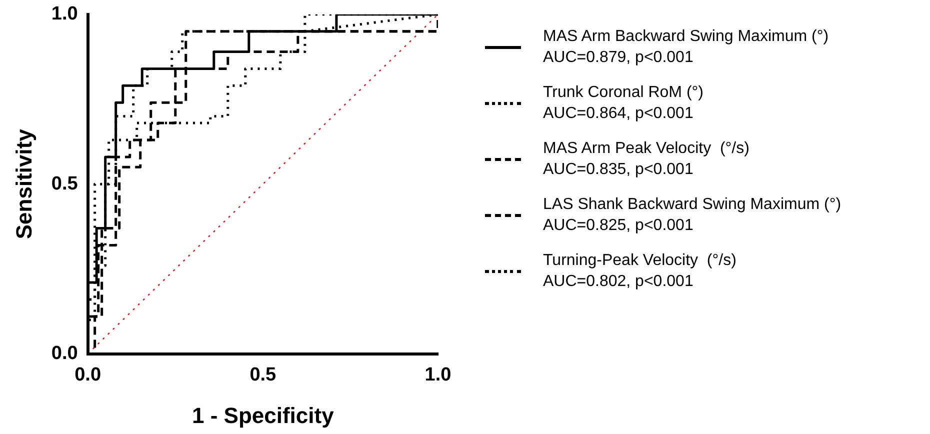 This screenshot has width=930, height=434. What do you see at coordinates (263, 375) in the screenshot?
I see `x-tick-label: 0.5` at bounding box center [263, 375].